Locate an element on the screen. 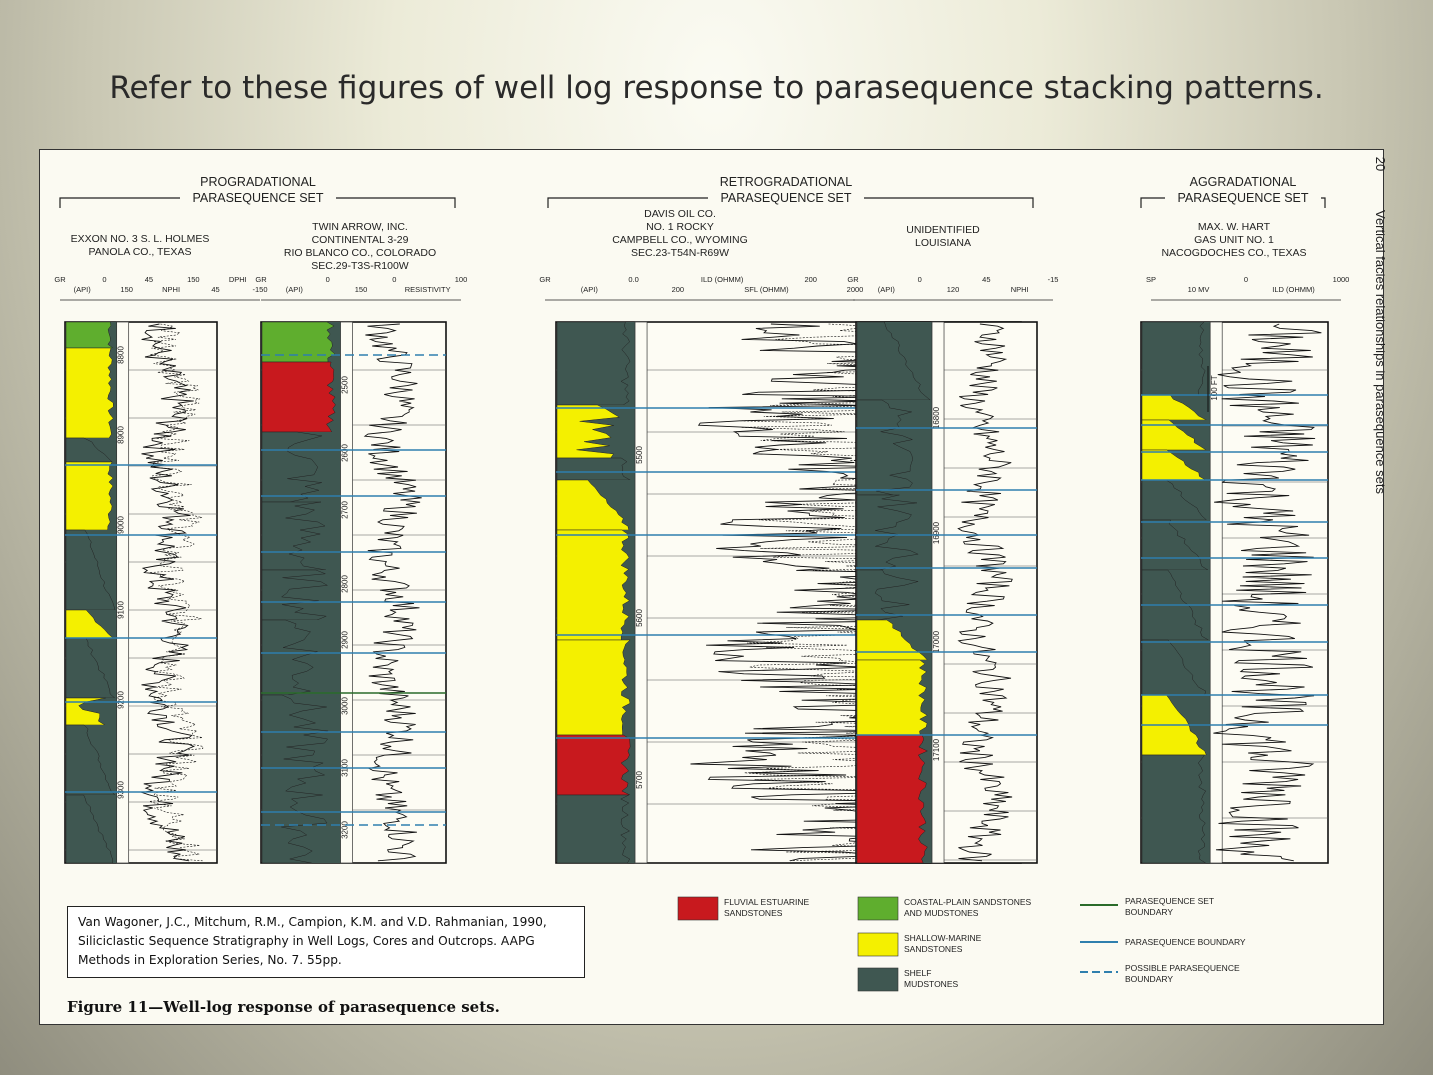 The image size is (1433, 1075). well-2-depth-label-3: 2700 is located at coordinates (345, 510).